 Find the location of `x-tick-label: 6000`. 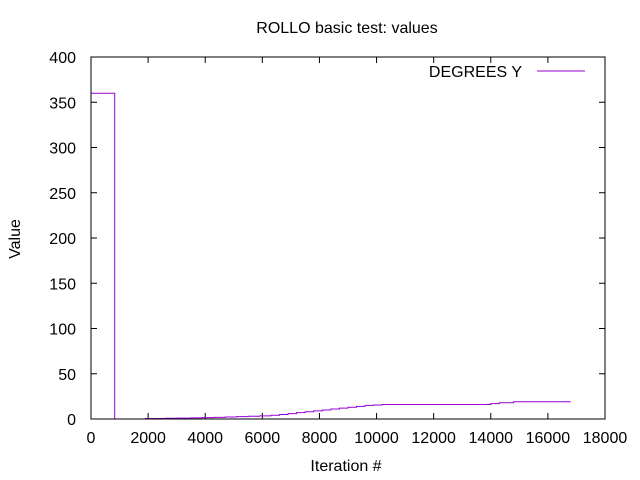

x-tick-label: 6000 is located at coordinates (263, 438).